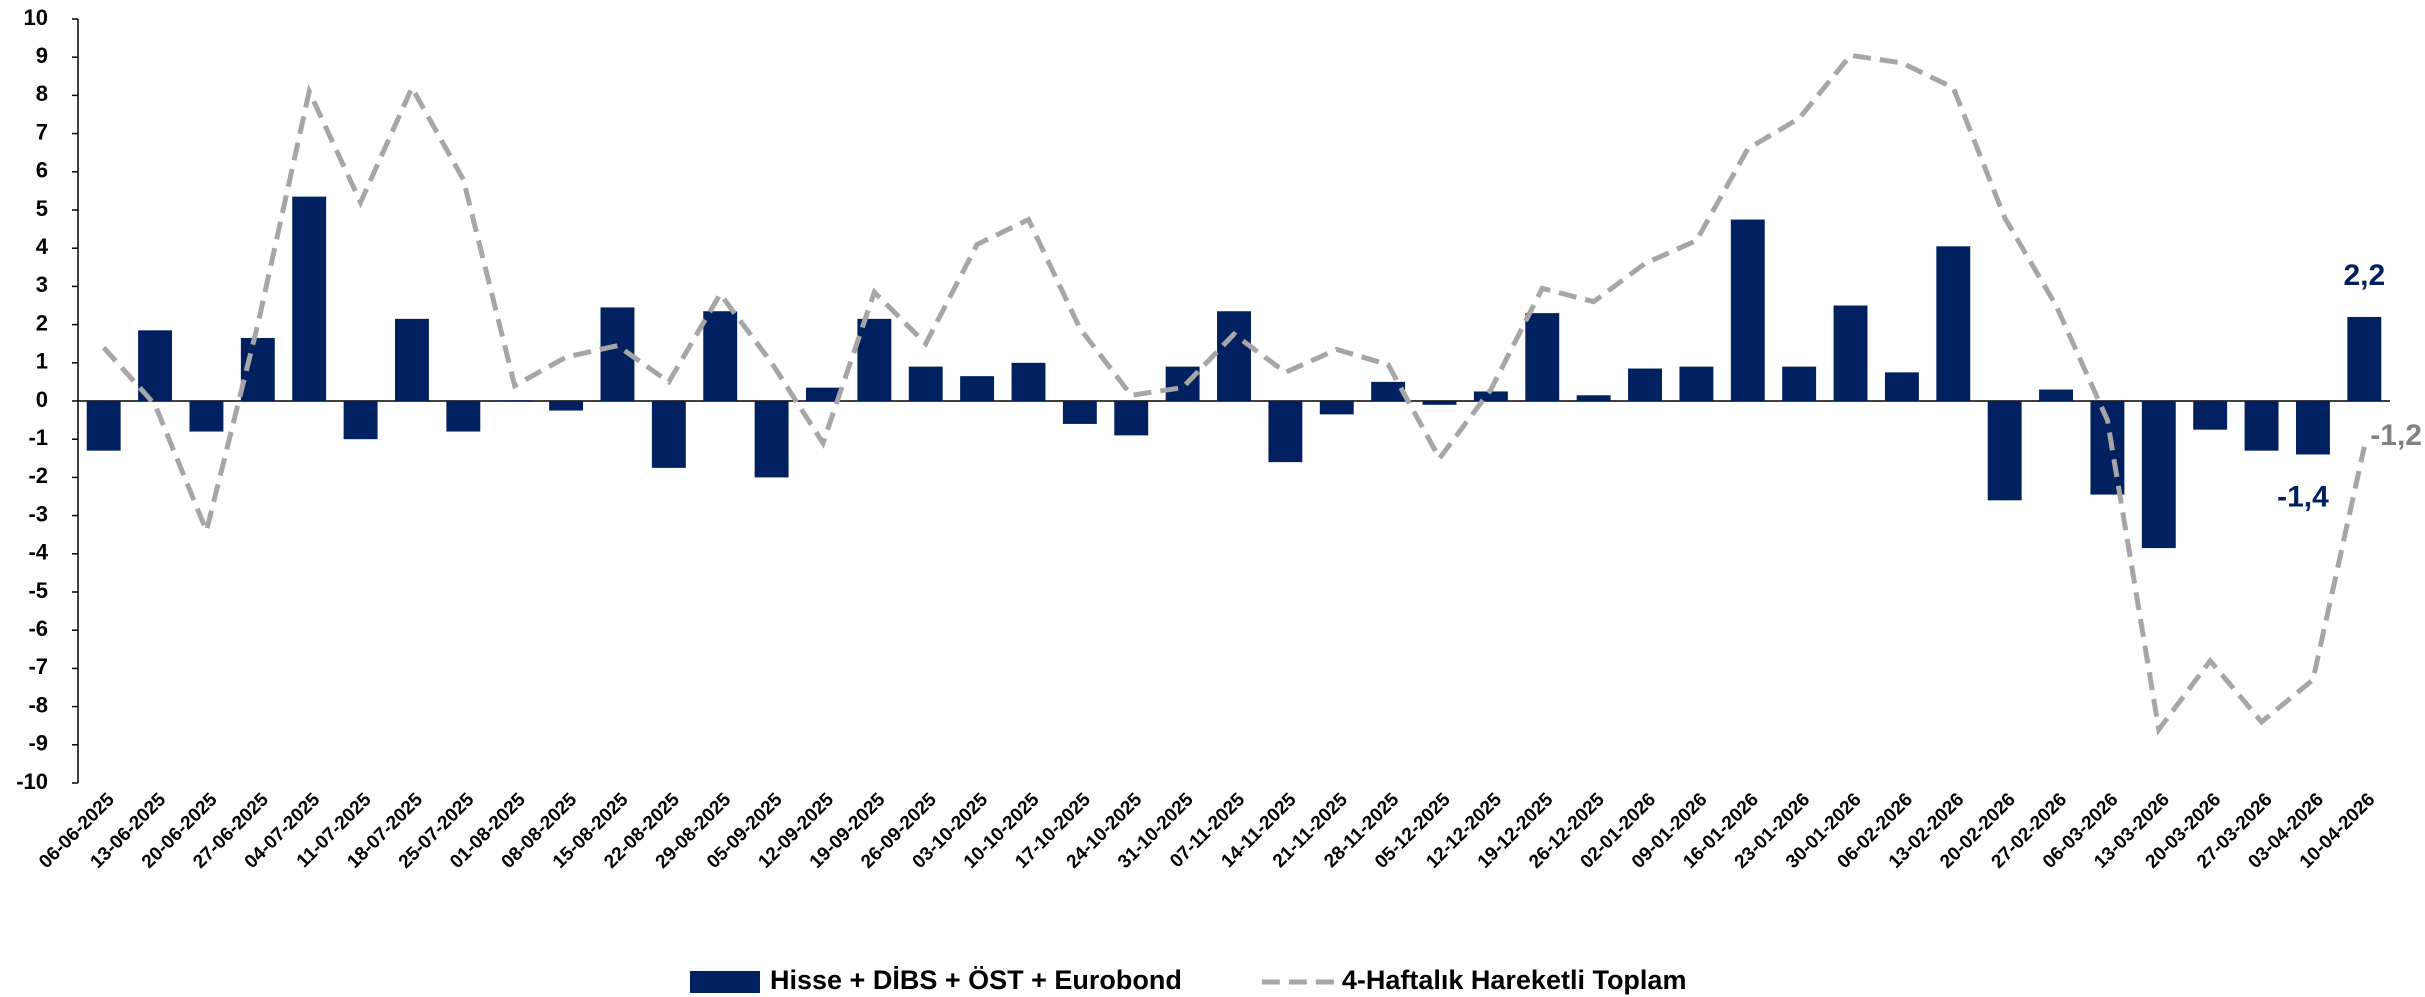  What do you see at coordinates (976, 980) in the screenshot?
I see `legend-label: Hisse + DİBS + ÖST + Eurobond` at bounding box center [976, 980].